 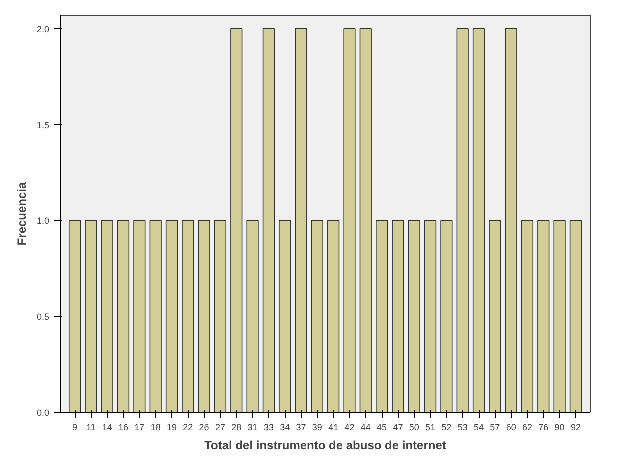 I want to click on x-tick-label: 53, so click(x=463, y=427).